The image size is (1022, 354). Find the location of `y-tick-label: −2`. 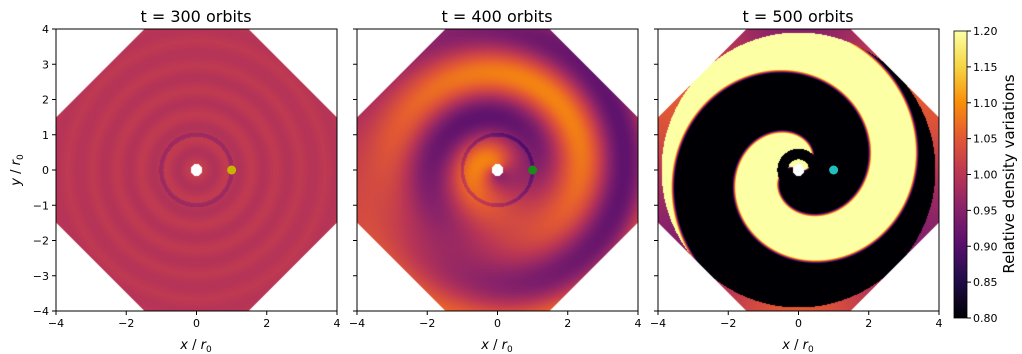

y-tick-label: −2 is located at coordinates (41, 241).